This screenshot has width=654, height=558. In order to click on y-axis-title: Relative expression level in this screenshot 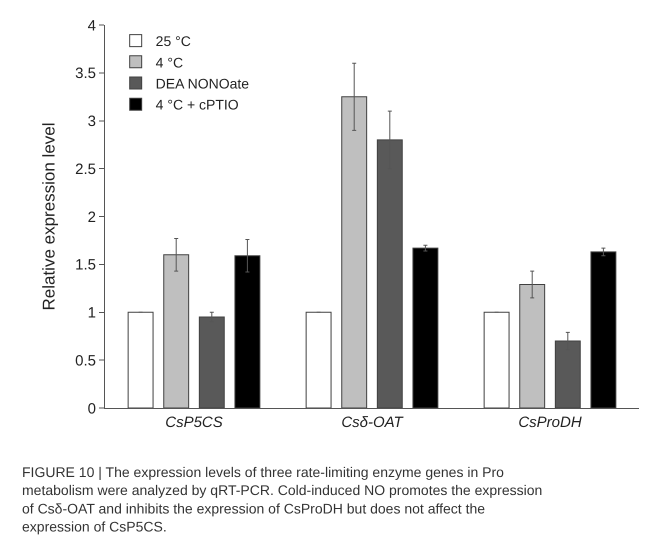, I will do `click(49, 216)`.